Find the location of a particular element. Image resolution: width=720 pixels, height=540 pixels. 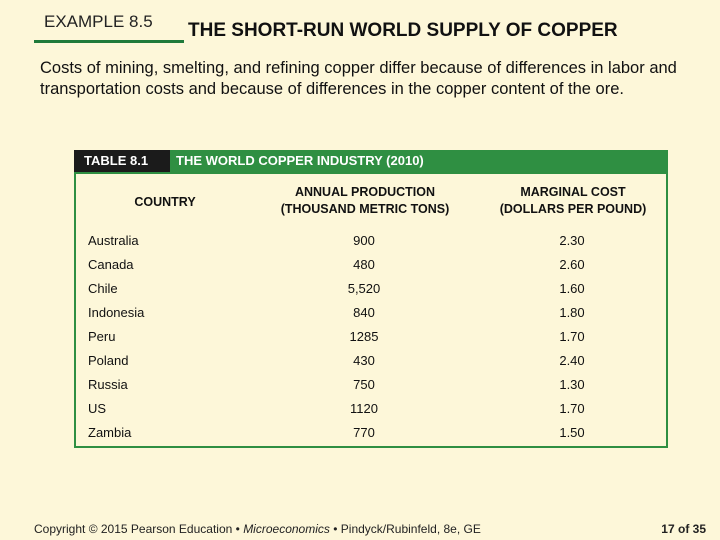

table-title: THE WORLD COPPER INDUSTRY (2010) is located at coordinates (300, 160).